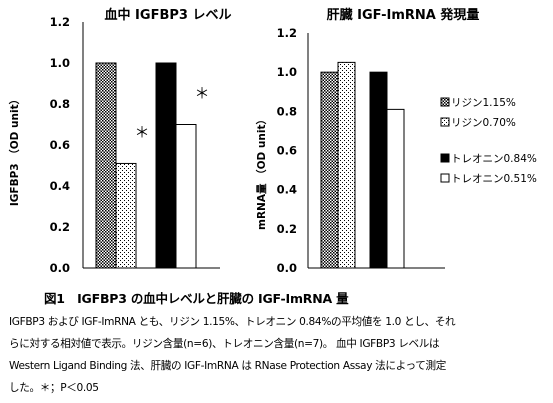 Image resolution: width=553 pixels, height=403 pixels. What do you see at coordinates (261, 172) in the screenshot?
I see `y-axis-label: mRNA量 （OD unit）` at bounding box center [261, 172].